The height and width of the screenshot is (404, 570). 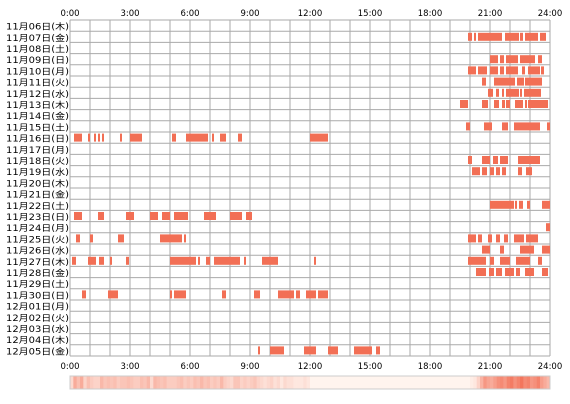 What do you see at coordinates (37, 329) in the screenshot?
I see `row-label: 12月03日(水)` at bounding box center [37, 329].